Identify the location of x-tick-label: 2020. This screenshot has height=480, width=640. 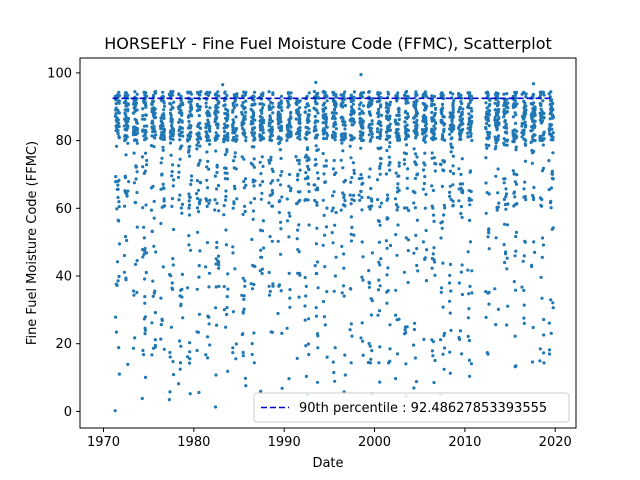
(555, 442).